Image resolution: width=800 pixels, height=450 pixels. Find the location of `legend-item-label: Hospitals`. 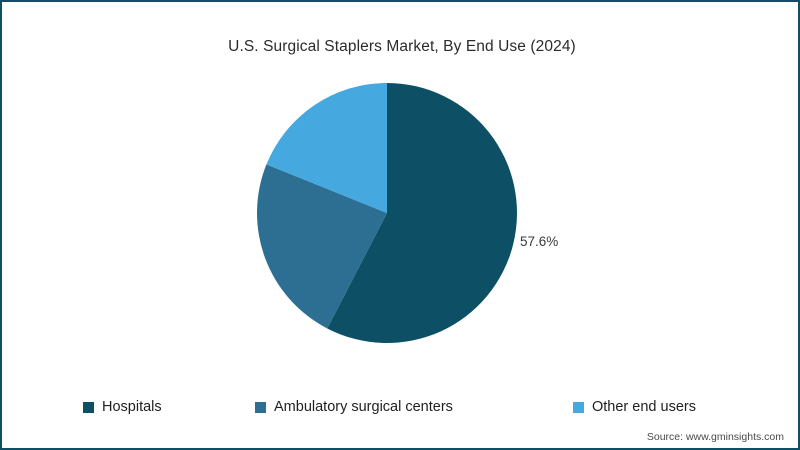

legend-item-label: Hospitals is located at coordinates (132, 407).